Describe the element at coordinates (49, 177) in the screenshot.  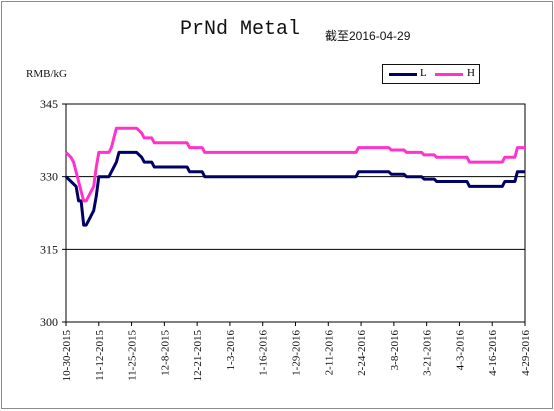
I see `y-tick-label: 330` at that location.